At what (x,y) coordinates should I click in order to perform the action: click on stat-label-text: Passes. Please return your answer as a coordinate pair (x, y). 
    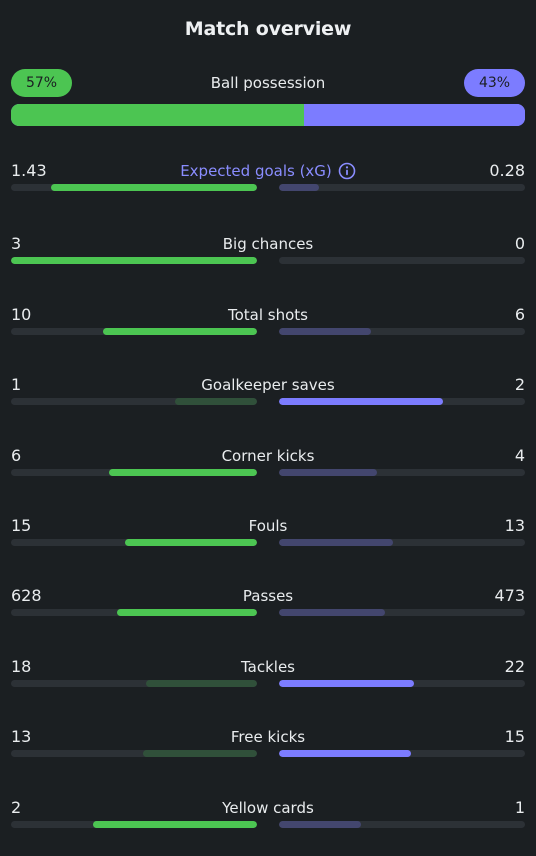
    Looking at the image, I should click on (268, 596).